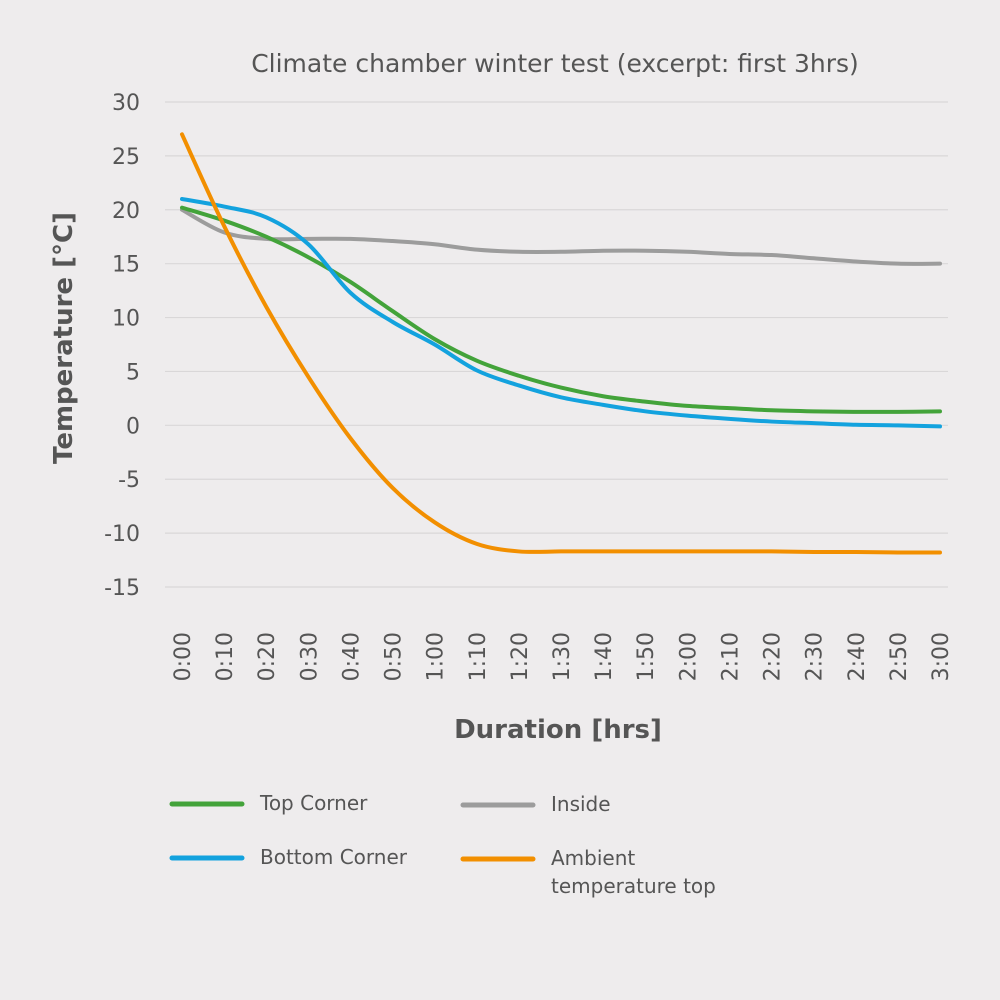 The height and width of the screenshot is (1000, 1000). Describe the element at coordinates (941, 656) in the screenshot. I see `x-tick-label: 3:00` at that location.